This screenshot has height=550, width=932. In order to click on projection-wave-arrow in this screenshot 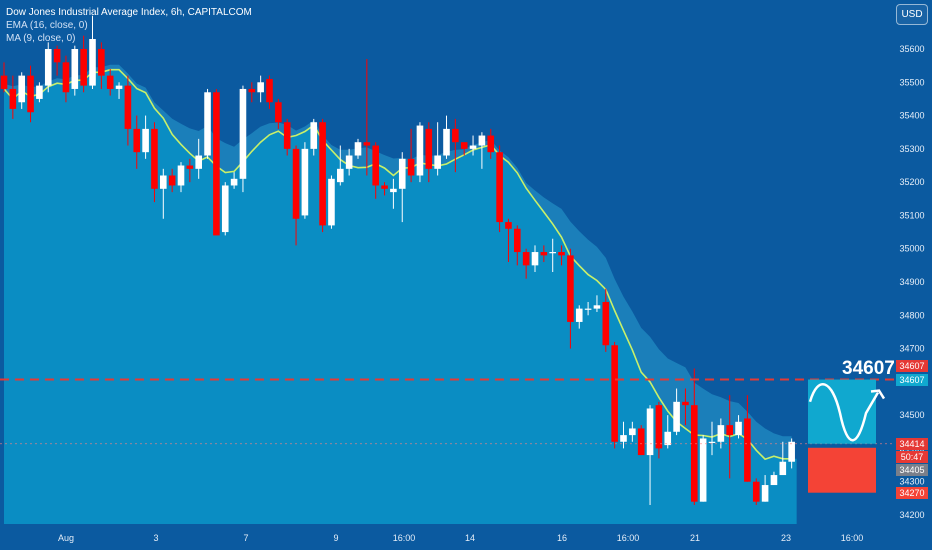, I will do `click(847, 412)`.